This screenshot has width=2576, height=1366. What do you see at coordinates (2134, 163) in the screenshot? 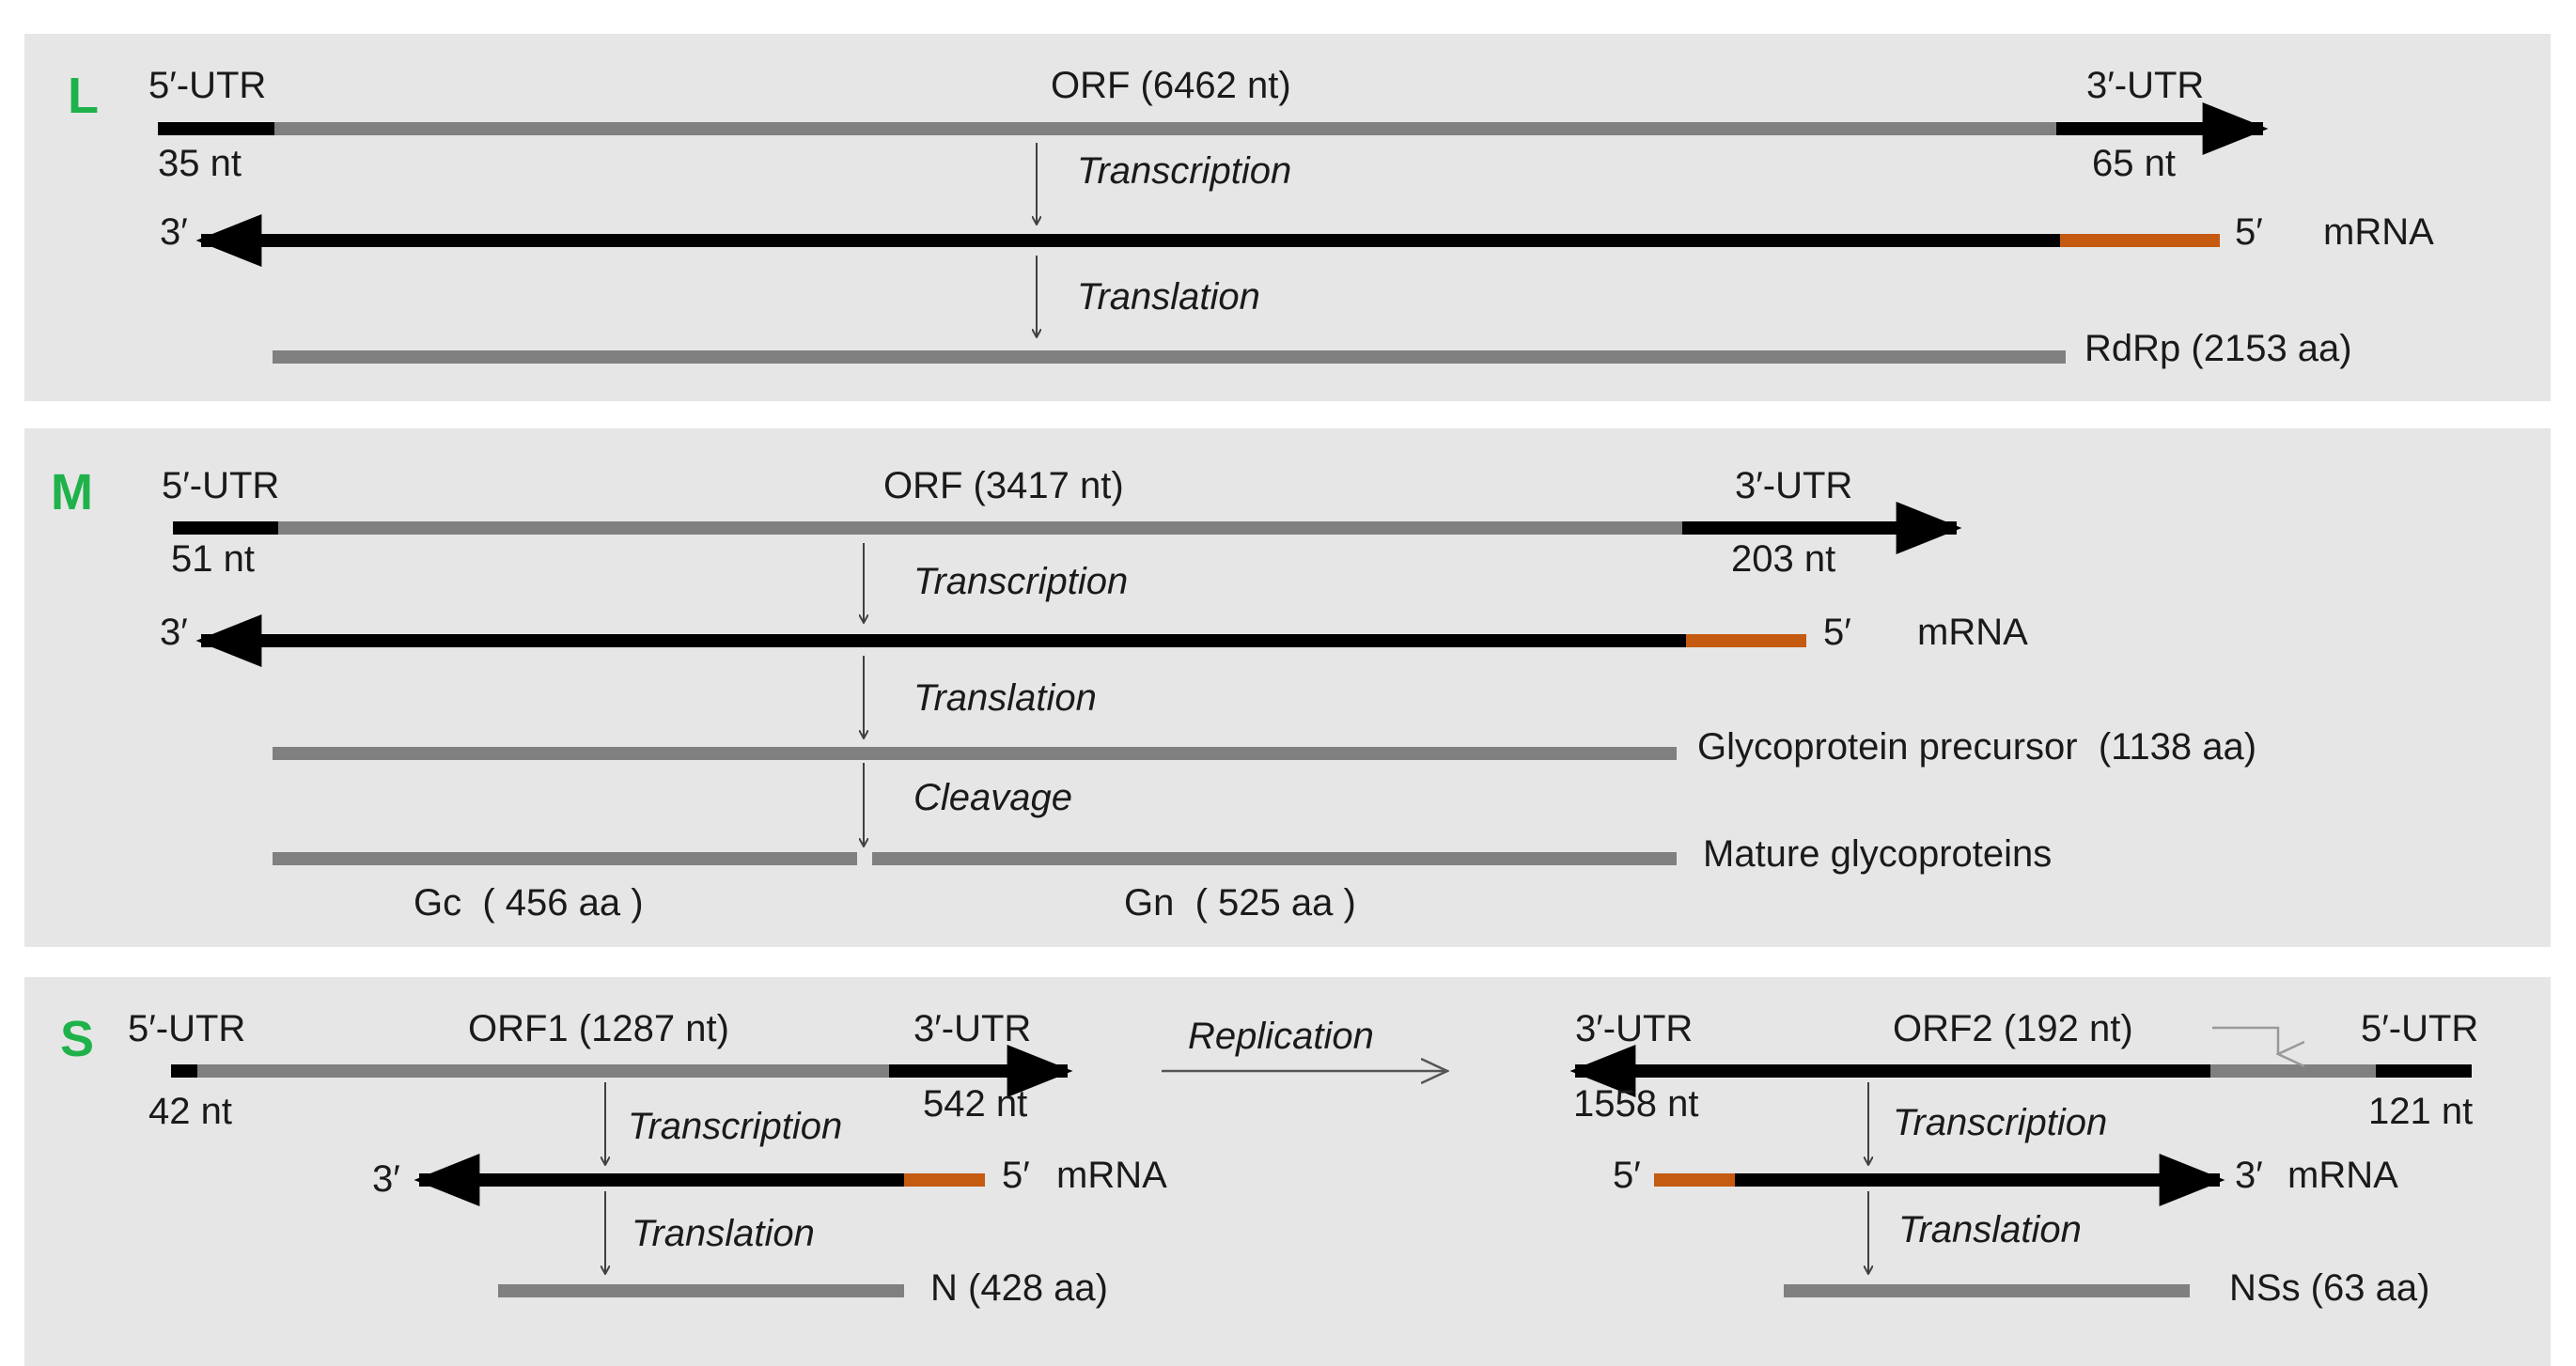
I see `L-utr3-length: 65 nt` at bounding box center [2134, 163].